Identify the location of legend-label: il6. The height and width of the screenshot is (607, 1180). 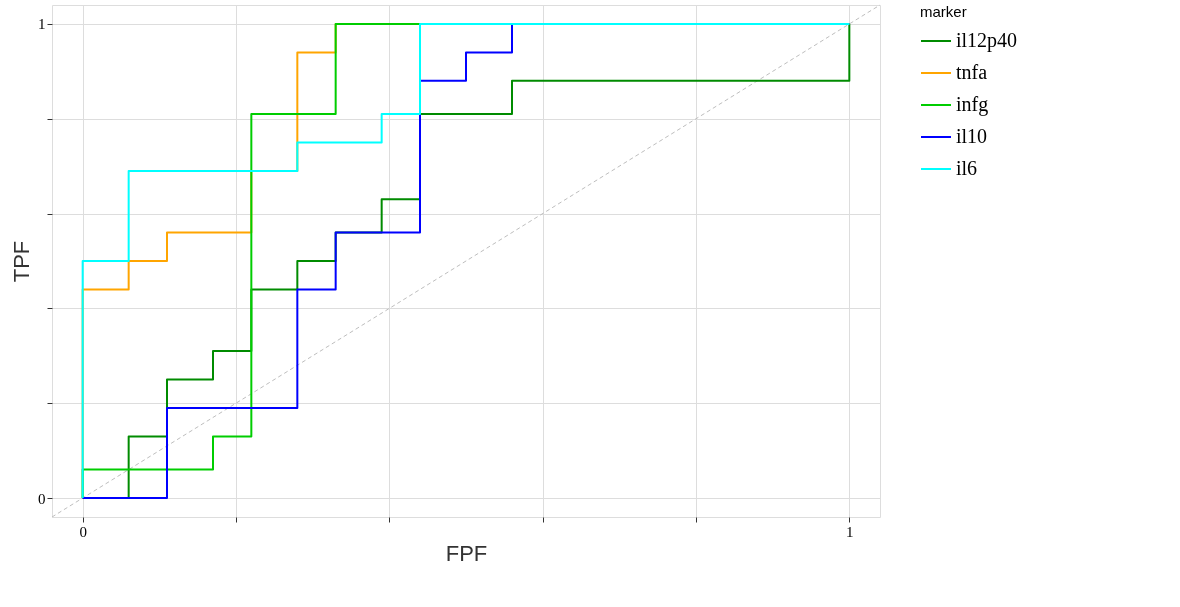
(967, 168).